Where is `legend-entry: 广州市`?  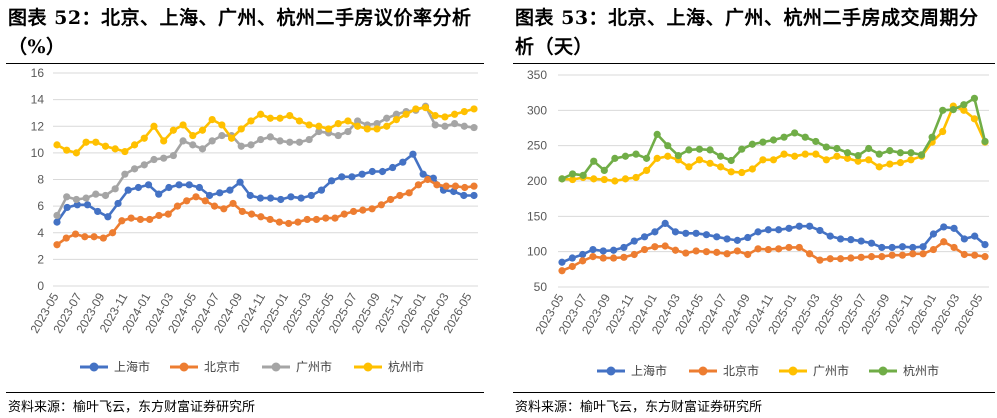 legend-entry: 广州市 is located at coordinates (814, 370).